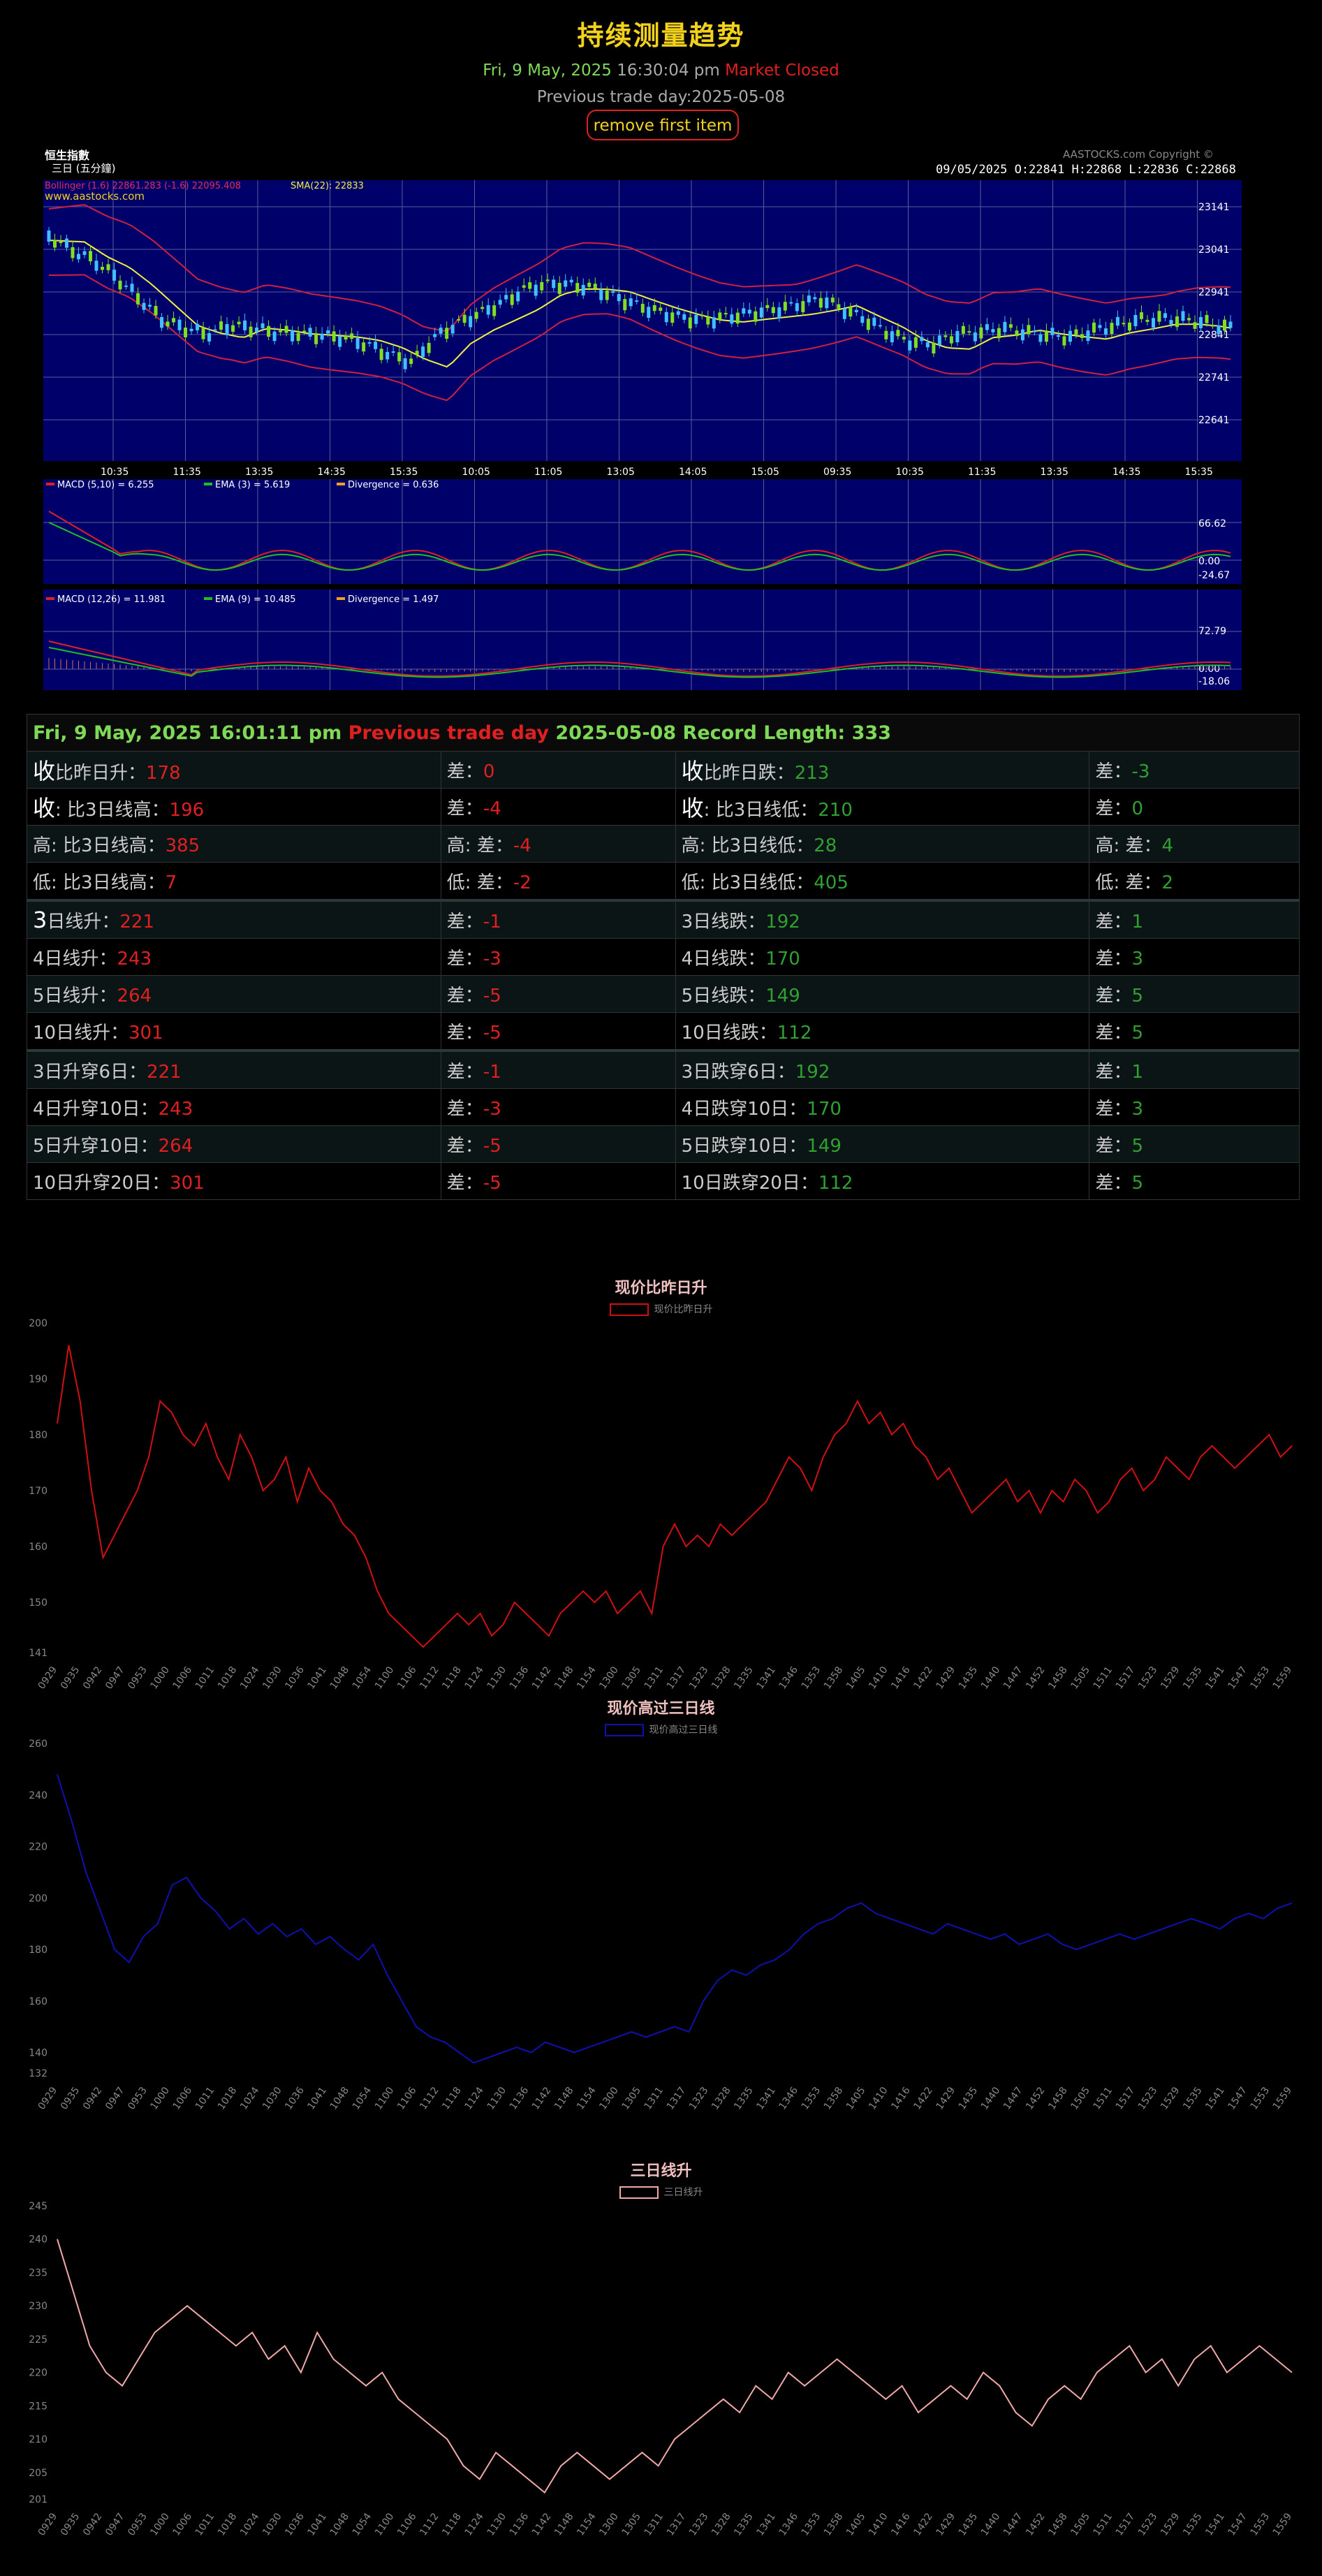  Describe the element at coordinates (67, 155) in the screenshot. I see `index-name: 恒生指數` at that location.